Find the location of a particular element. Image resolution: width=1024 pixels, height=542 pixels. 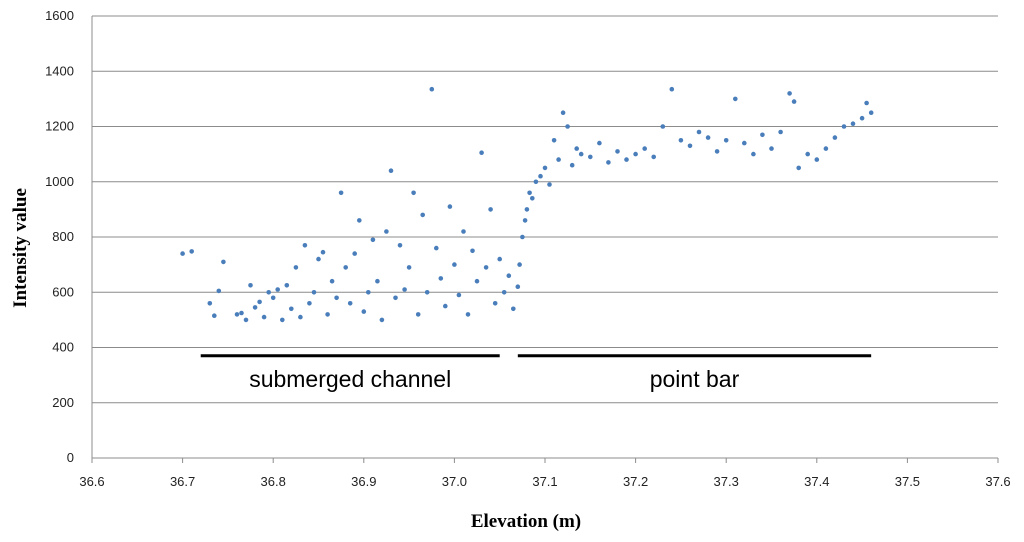

y-tick-label: 400 is located at coordinates (63, 347).